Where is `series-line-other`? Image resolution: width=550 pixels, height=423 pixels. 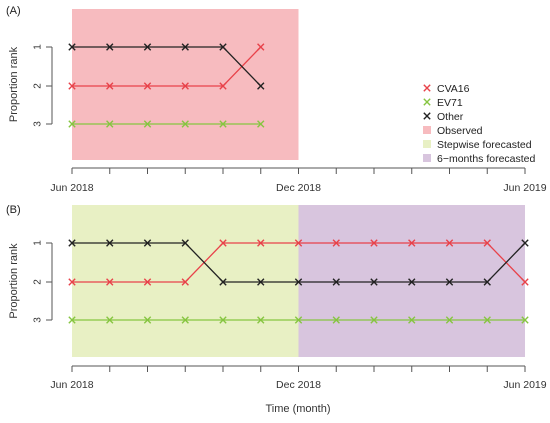 series-line-other is located at coordinates (167, 66).